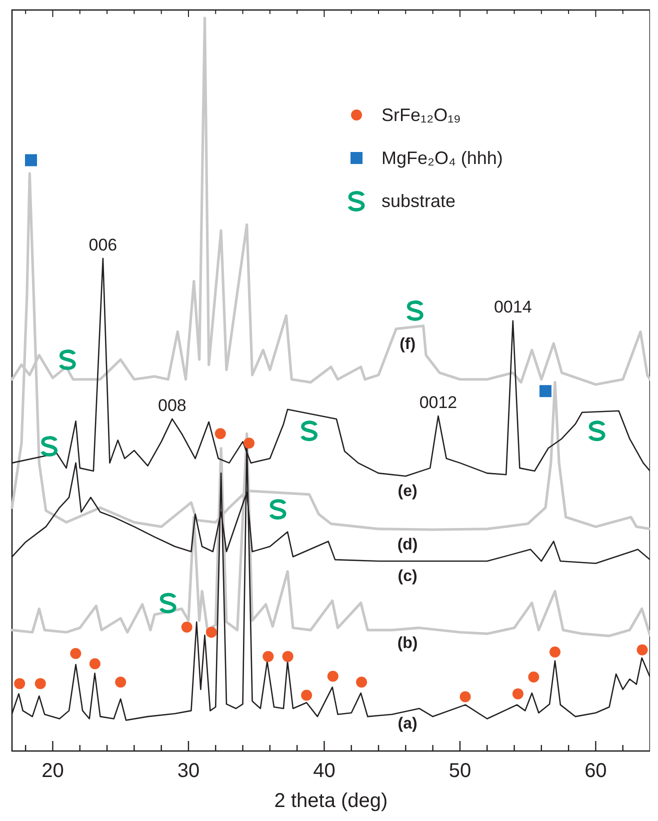 The width and height of the screenshot is (658, 821). Describe the element at coordinates (324, 771) in the screenshot. I see `x-tick-label: 40` at that location.